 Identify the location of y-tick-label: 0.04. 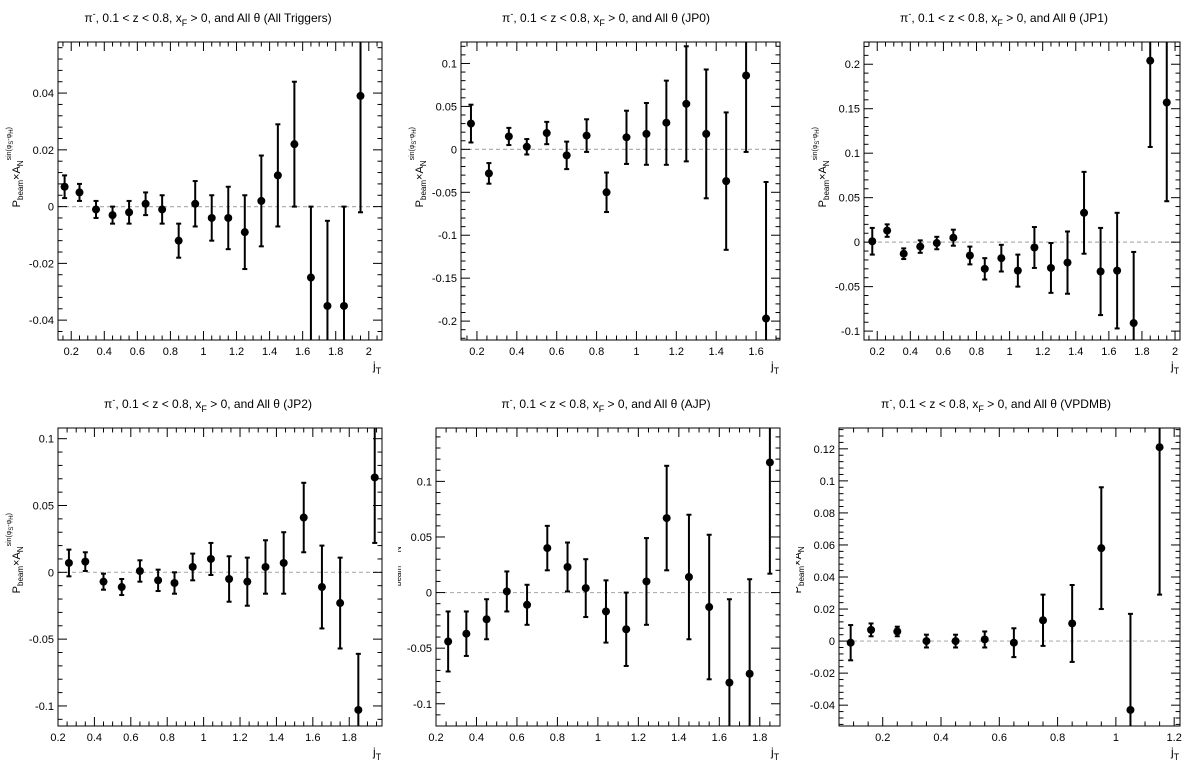
(824, 578).